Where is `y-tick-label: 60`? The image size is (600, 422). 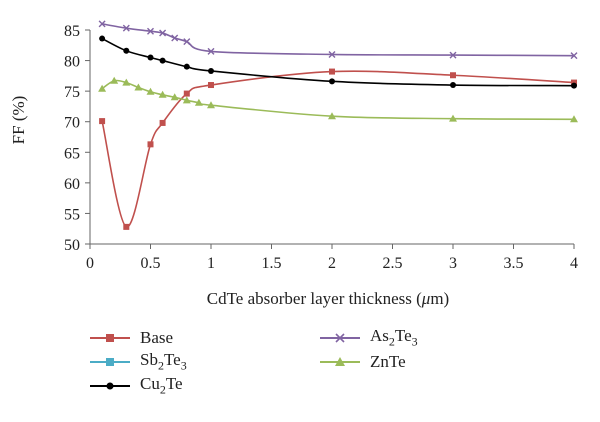
y-tick-label: 60 is located at coordinates (72, 184).